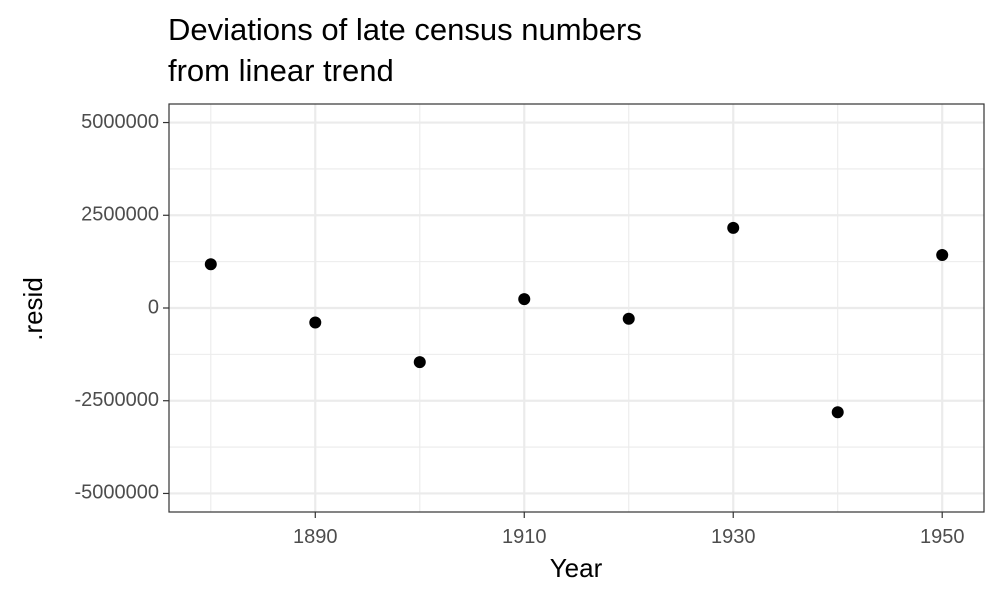 The height and width of the screenshot is (600, 1000). Describe the element at coordinates (153, 307) in the screenshot. I see `y-tick-label: 0` at that location.